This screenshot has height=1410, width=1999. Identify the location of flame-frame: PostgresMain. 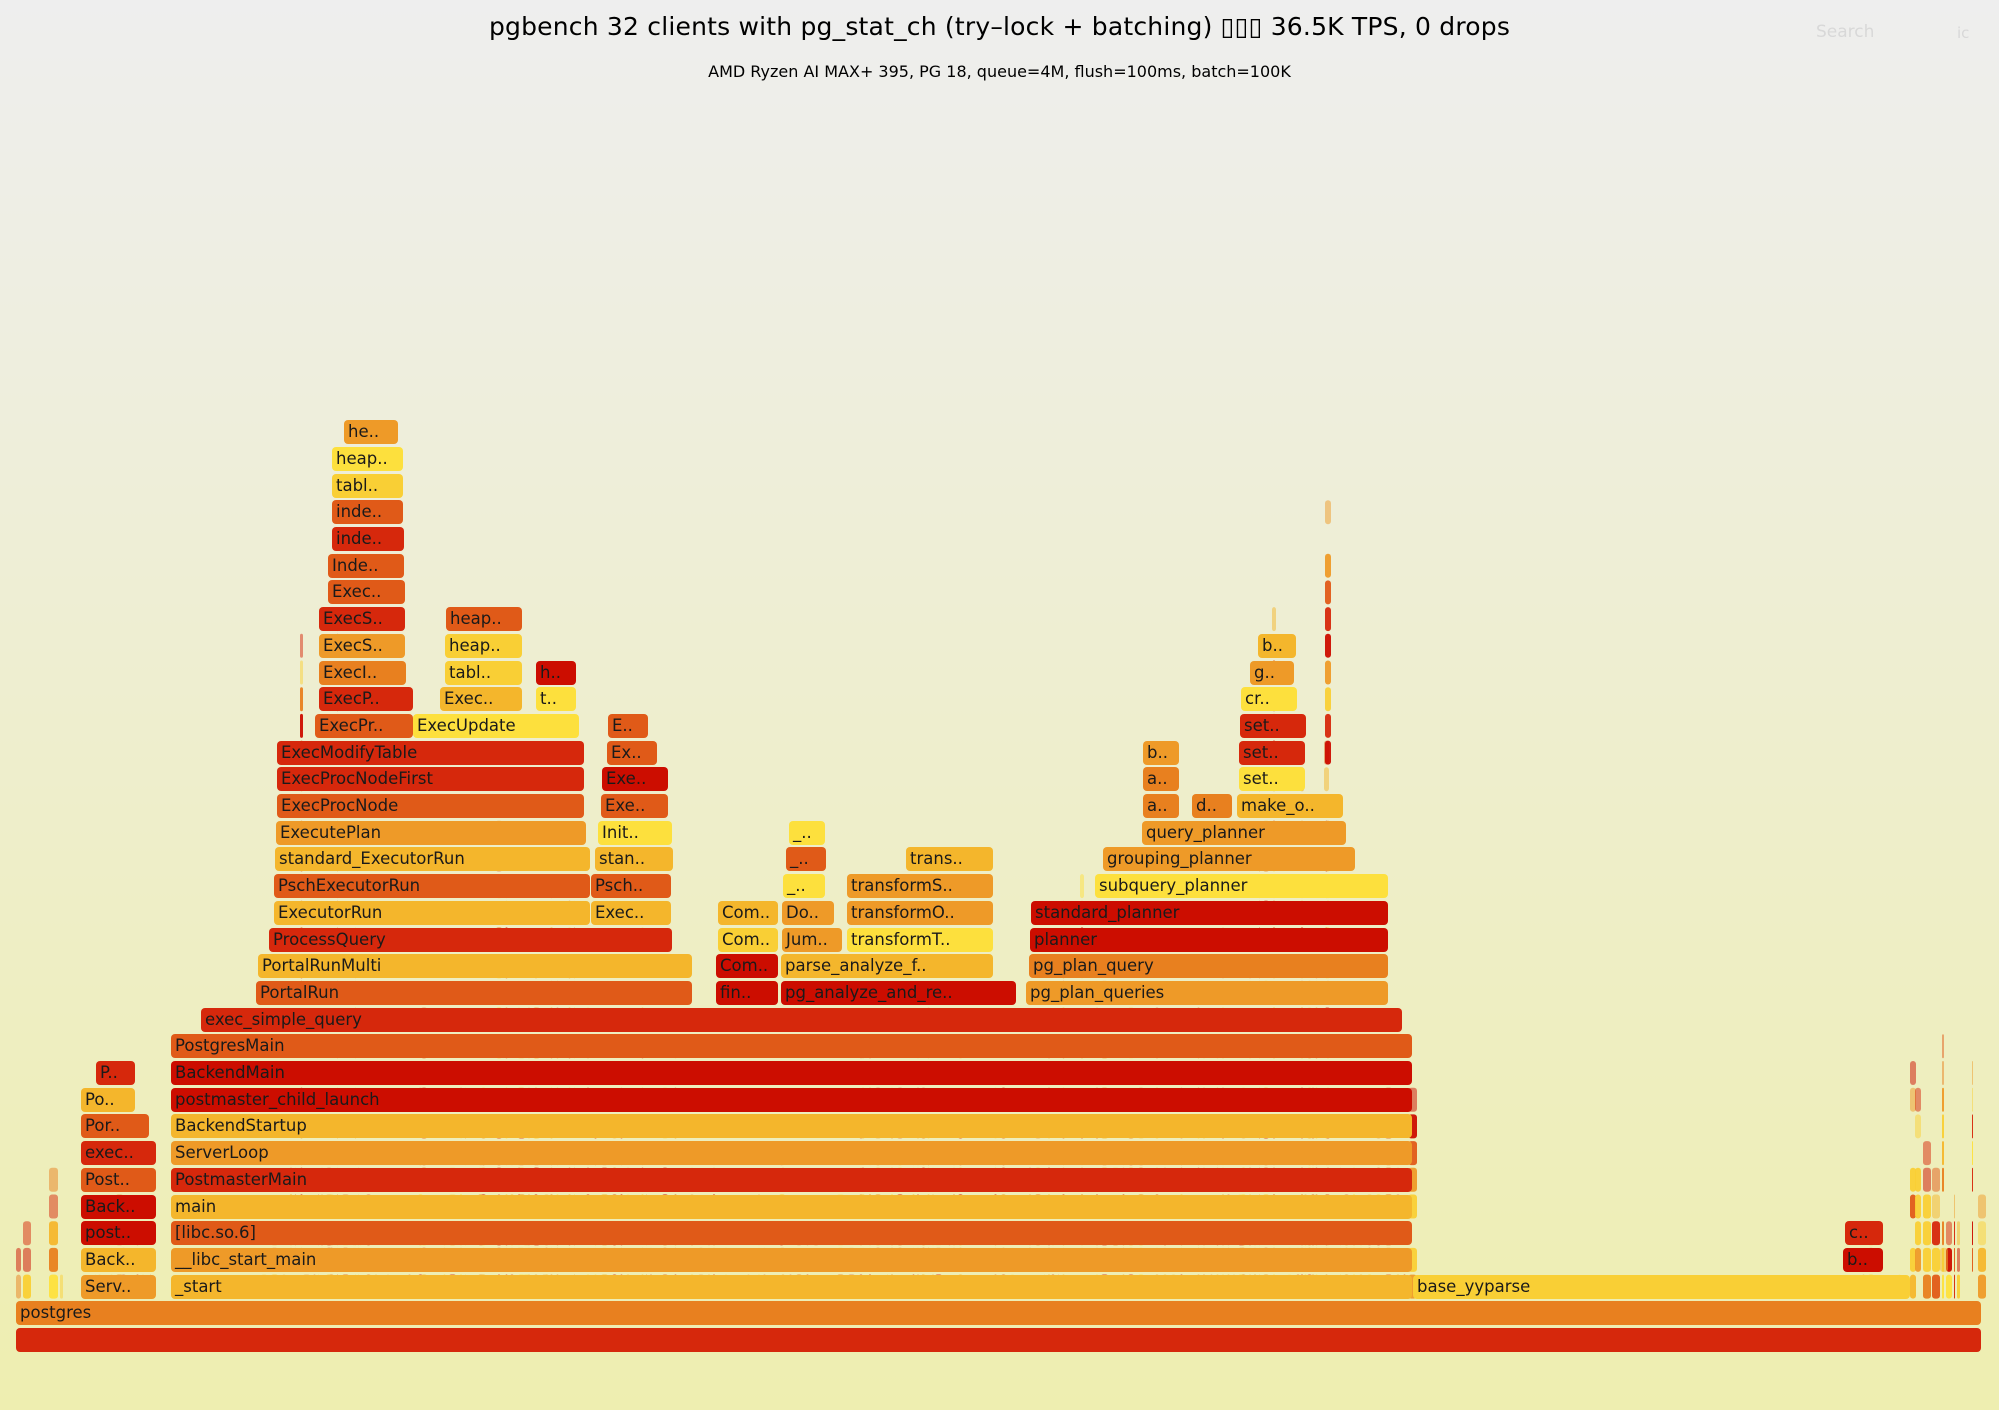
(791, 1046).